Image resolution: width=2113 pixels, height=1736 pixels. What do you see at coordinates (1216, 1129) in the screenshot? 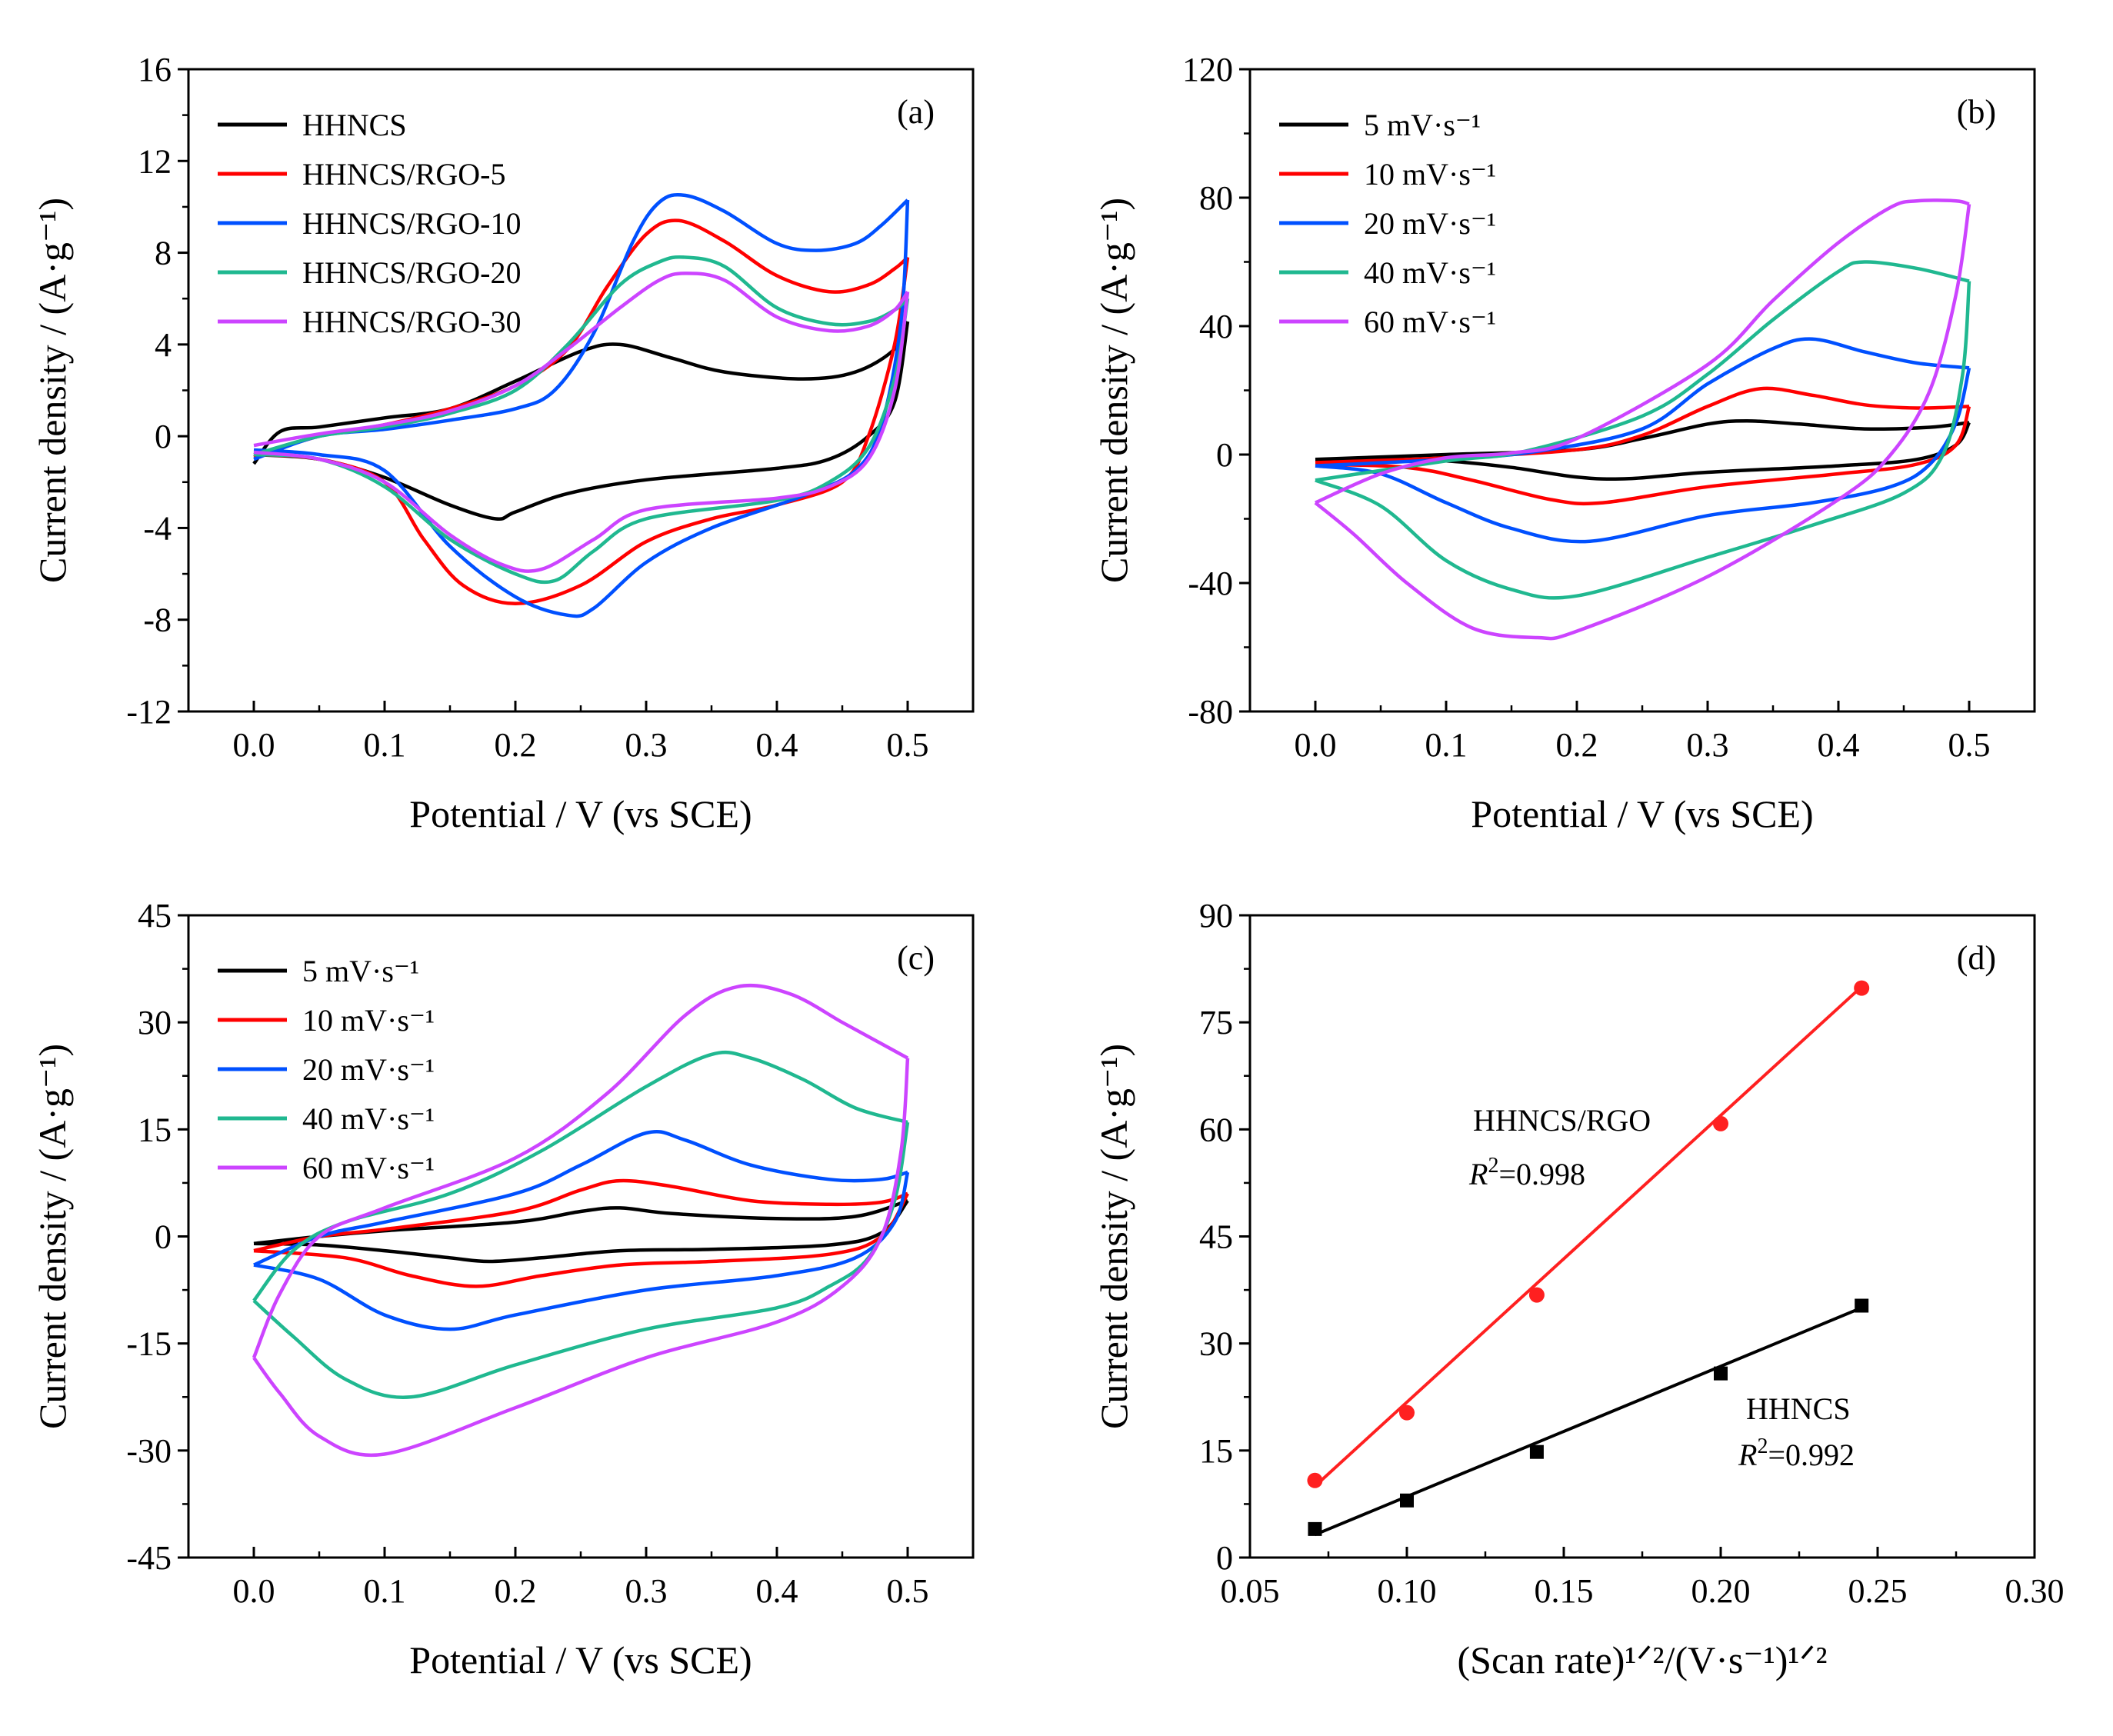
I see `y-tick-label: 60` at bounding box center [1216, 1129].